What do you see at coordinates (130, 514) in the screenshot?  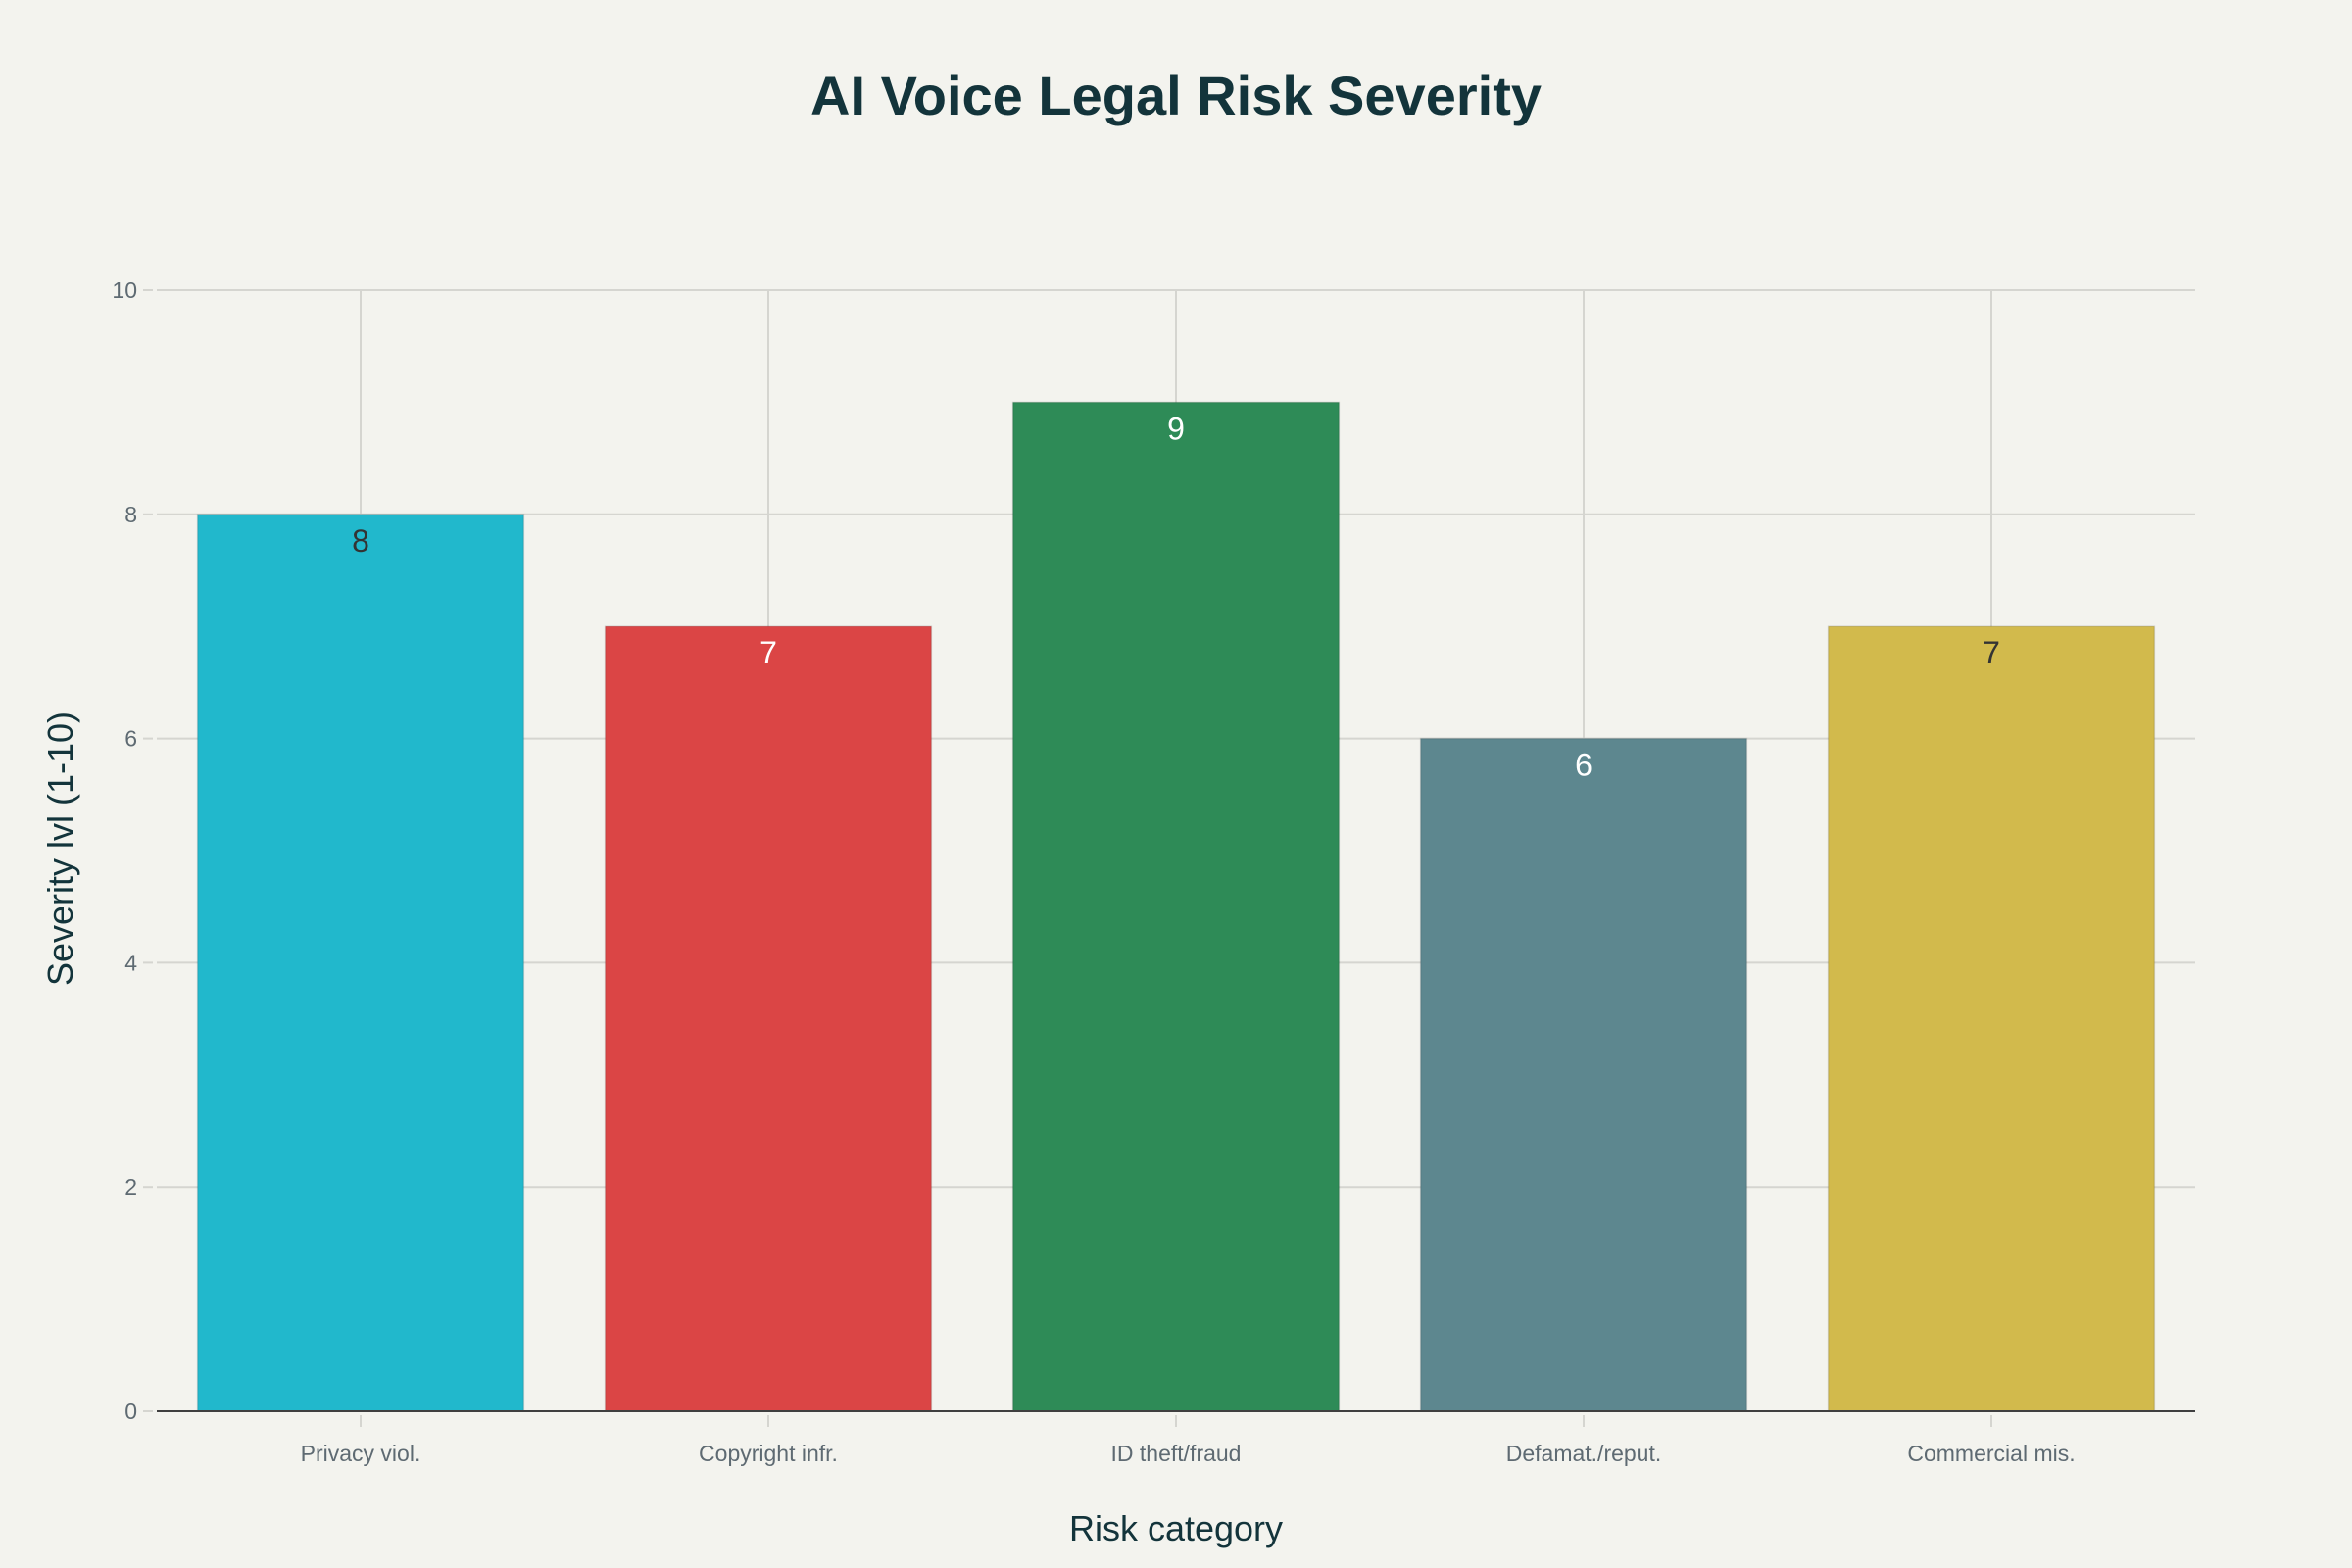 I see `y-tick-label: 8` at bounding box center [130, 514].